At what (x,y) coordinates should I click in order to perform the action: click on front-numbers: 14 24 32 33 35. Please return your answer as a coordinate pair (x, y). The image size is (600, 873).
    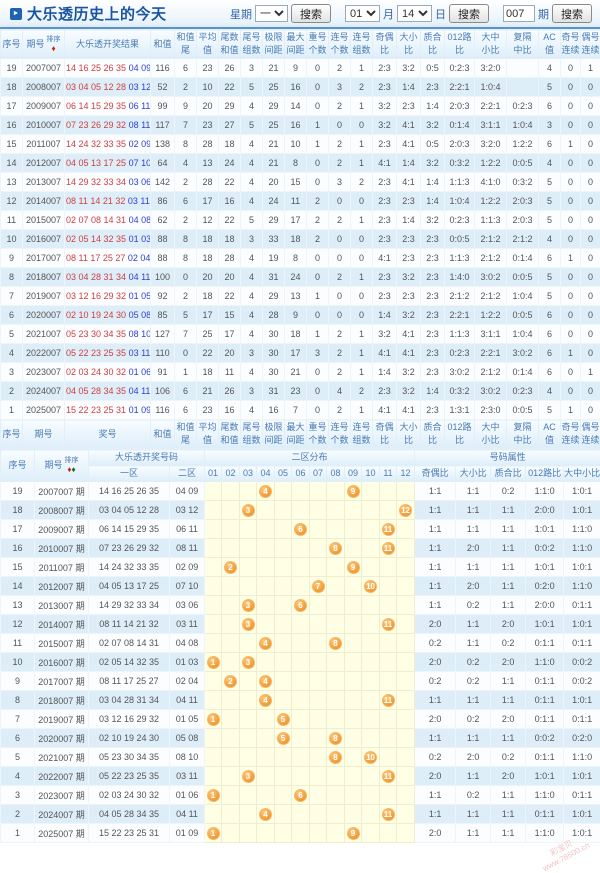
    Looking at the image, I should click on (96, 144).